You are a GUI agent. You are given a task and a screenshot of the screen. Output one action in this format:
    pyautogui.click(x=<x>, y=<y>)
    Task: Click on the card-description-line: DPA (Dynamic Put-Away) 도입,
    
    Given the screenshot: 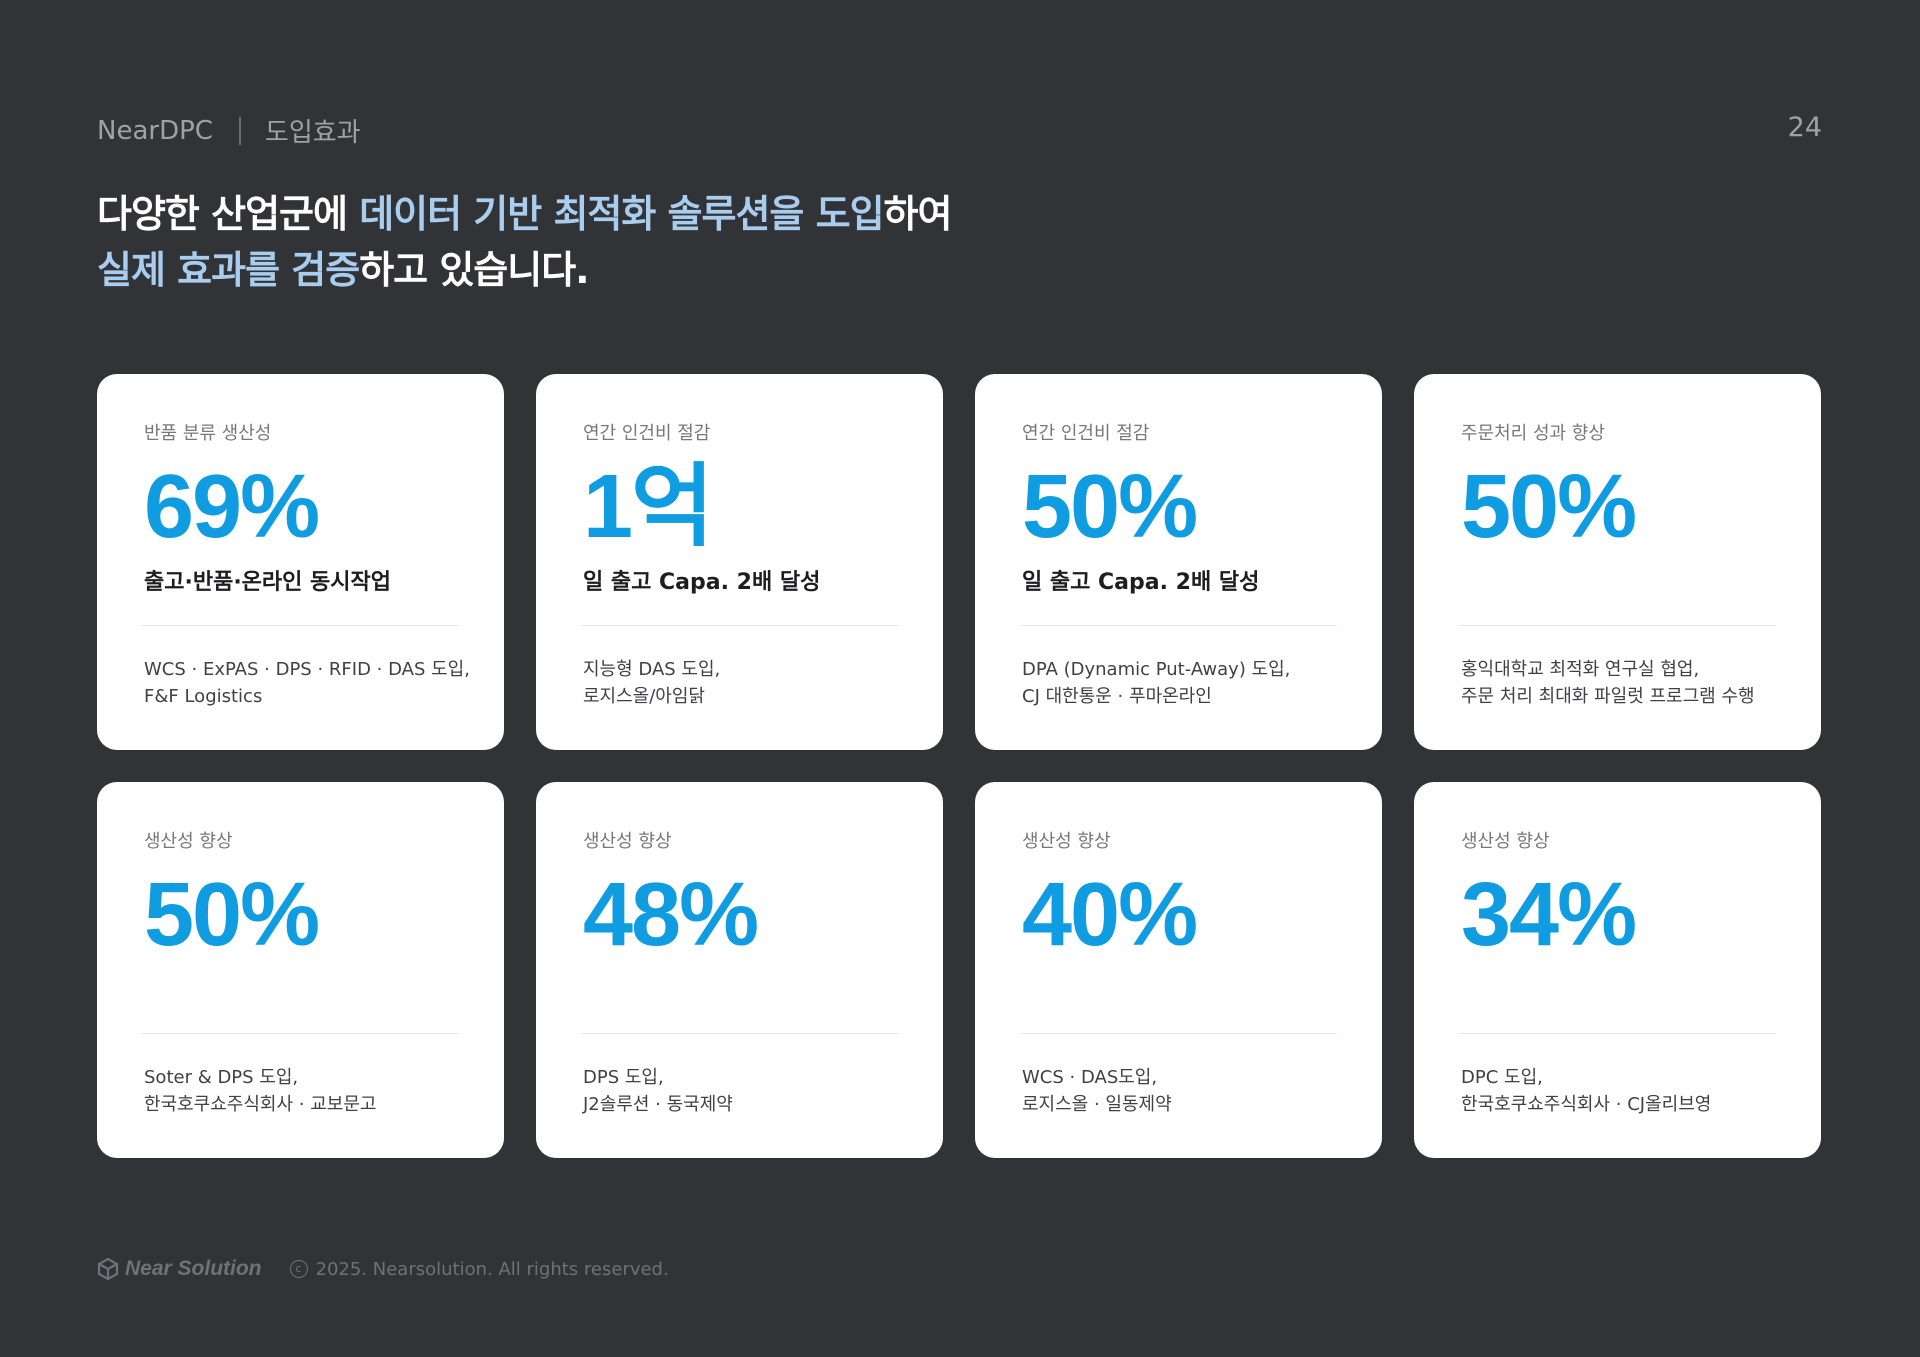 What is the action you would take?
    pyautogui.click(x=1156, y=669)
    